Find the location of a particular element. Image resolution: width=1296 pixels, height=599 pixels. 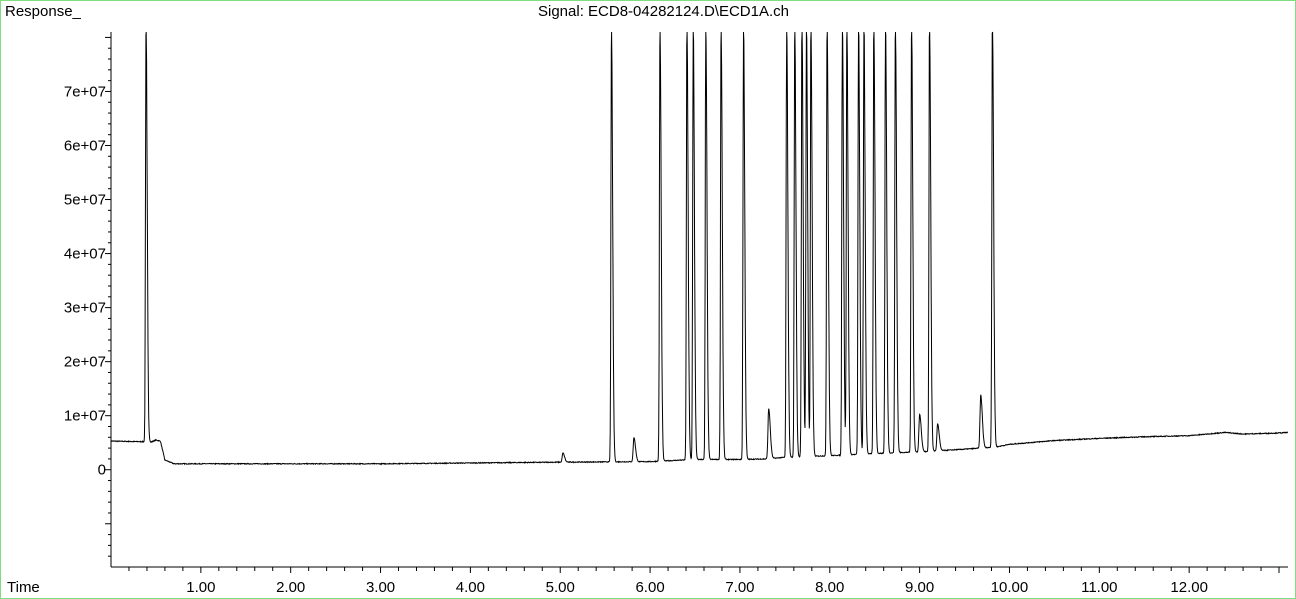

x-tick-label: 2.00 is located at coordinates (290, 587).